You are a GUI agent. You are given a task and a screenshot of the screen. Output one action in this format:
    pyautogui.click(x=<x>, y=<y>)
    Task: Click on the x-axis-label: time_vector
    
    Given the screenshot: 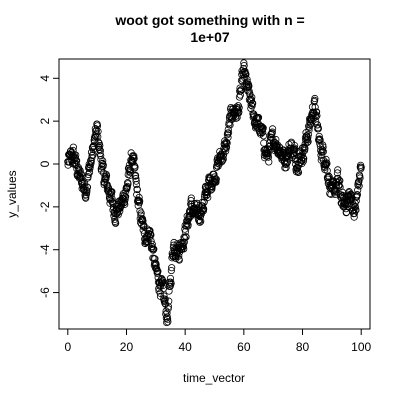 What is the action you would take?
    pyautogui.click(x=214, y=378)
    